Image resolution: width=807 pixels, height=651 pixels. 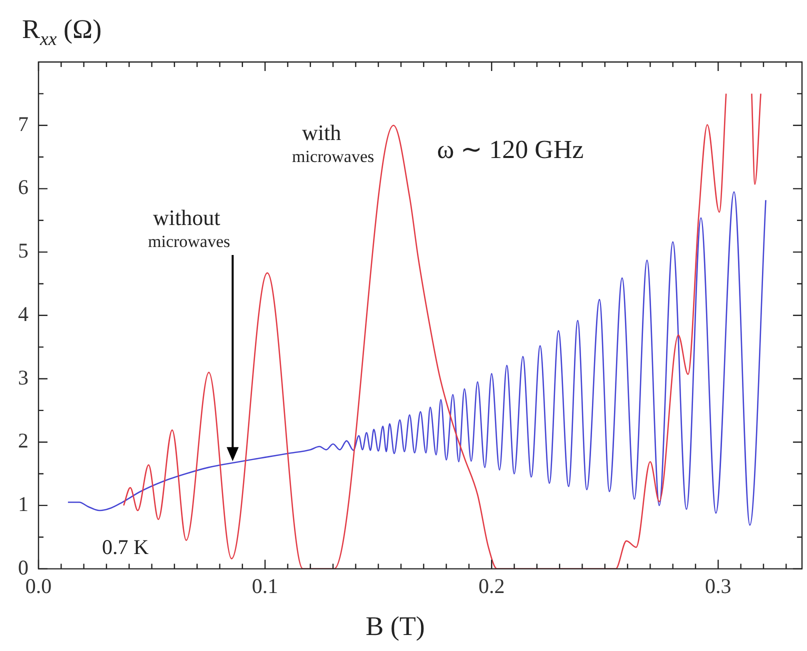 What do you see at coordinates (23, 377) in the screenshot?
I see `y-tick-label: 3` at bounding box center [23, 377].